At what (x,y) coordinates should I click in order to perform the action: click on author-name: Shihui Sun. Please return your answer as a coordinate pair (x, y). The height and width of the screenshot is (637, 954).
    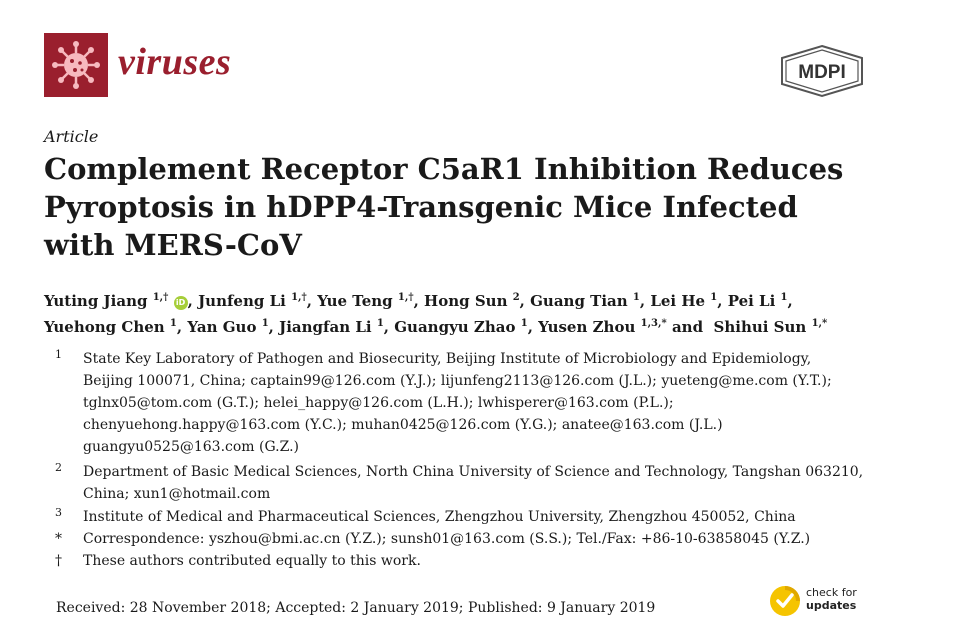
    Looking at the image, I should click on (760, 327).